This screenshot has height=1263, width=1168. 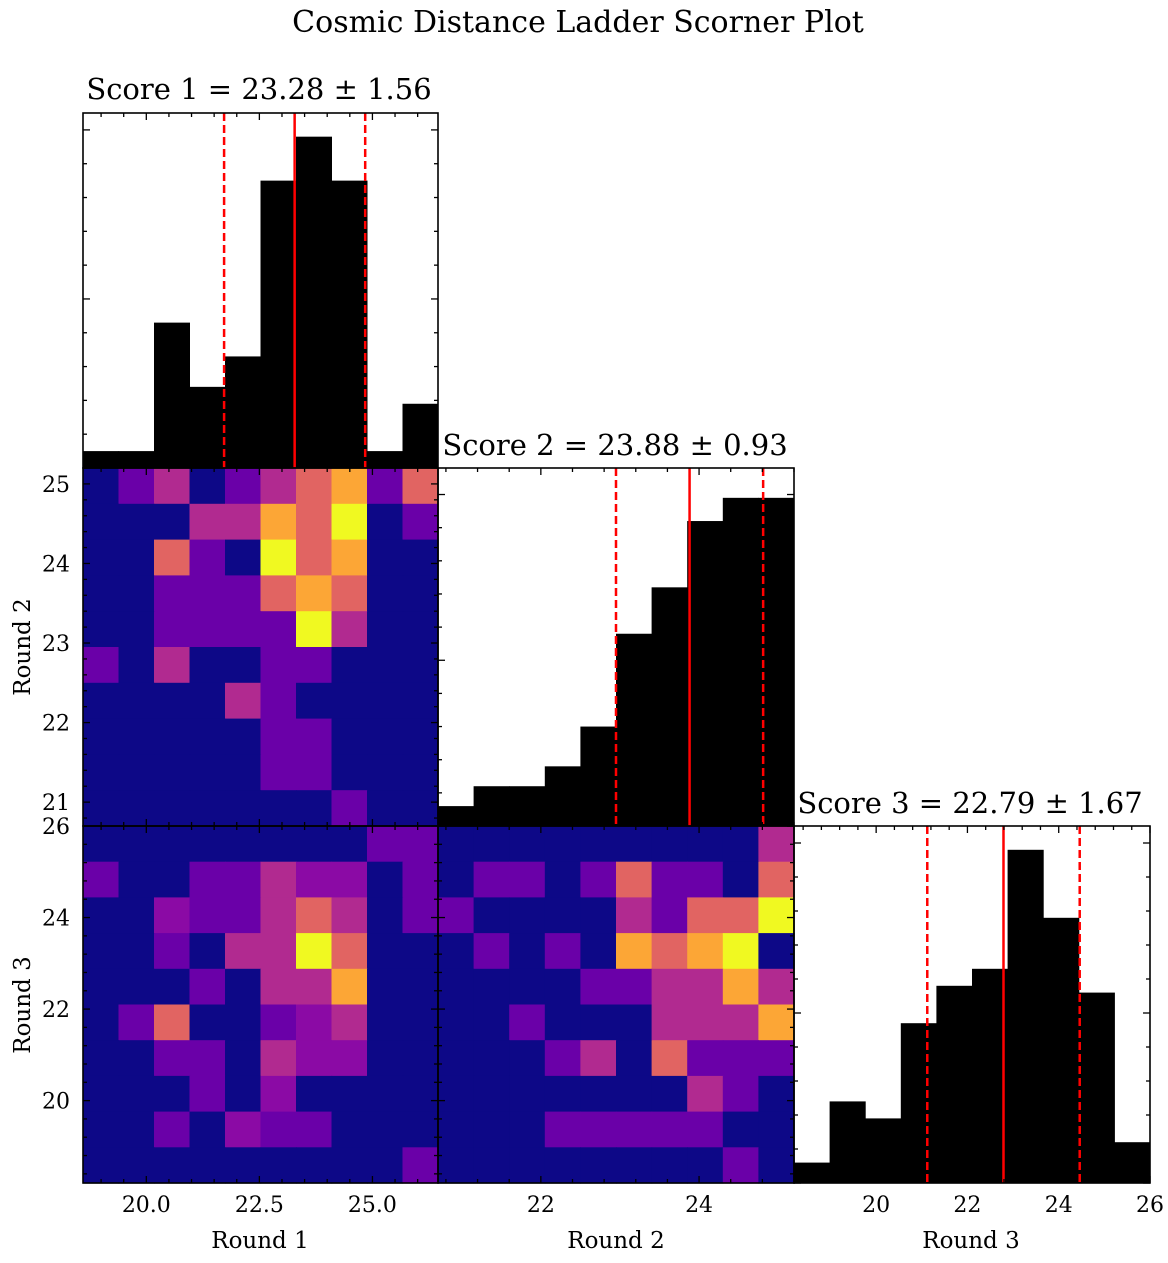 What do you see at coordinates (372, 1205) in the screenshot?
I see `x-tick-label: 25.0` at bounding box center [372, 1205].